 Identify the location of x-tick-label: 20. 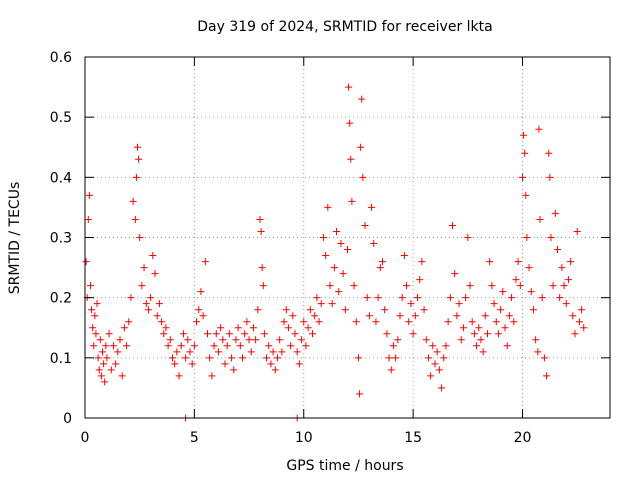
(523, 438).